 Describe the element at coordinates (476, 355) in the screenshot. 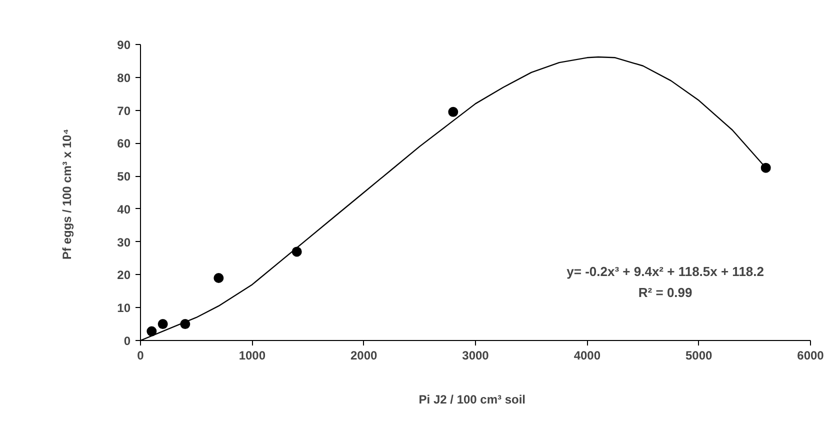

I see `x-tick-label: 3000` at that location.